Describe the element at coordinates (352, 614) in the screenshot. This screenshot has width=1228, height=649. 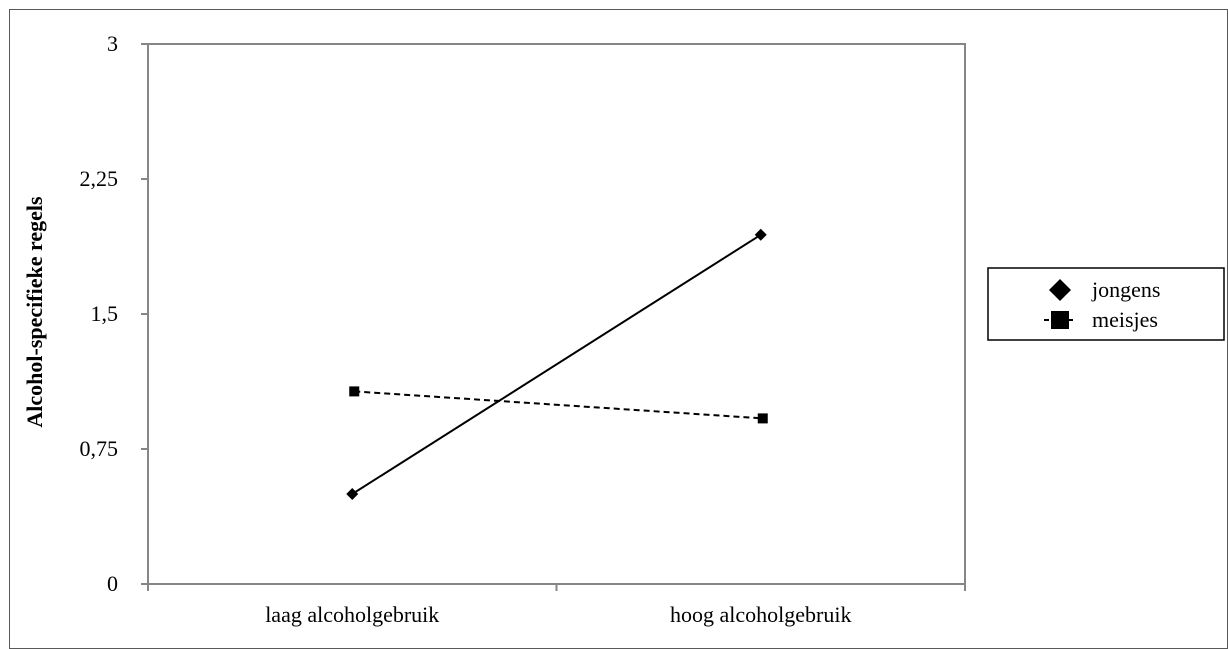
I see `x-tick-label: laag alcoholgebruik` at that location.